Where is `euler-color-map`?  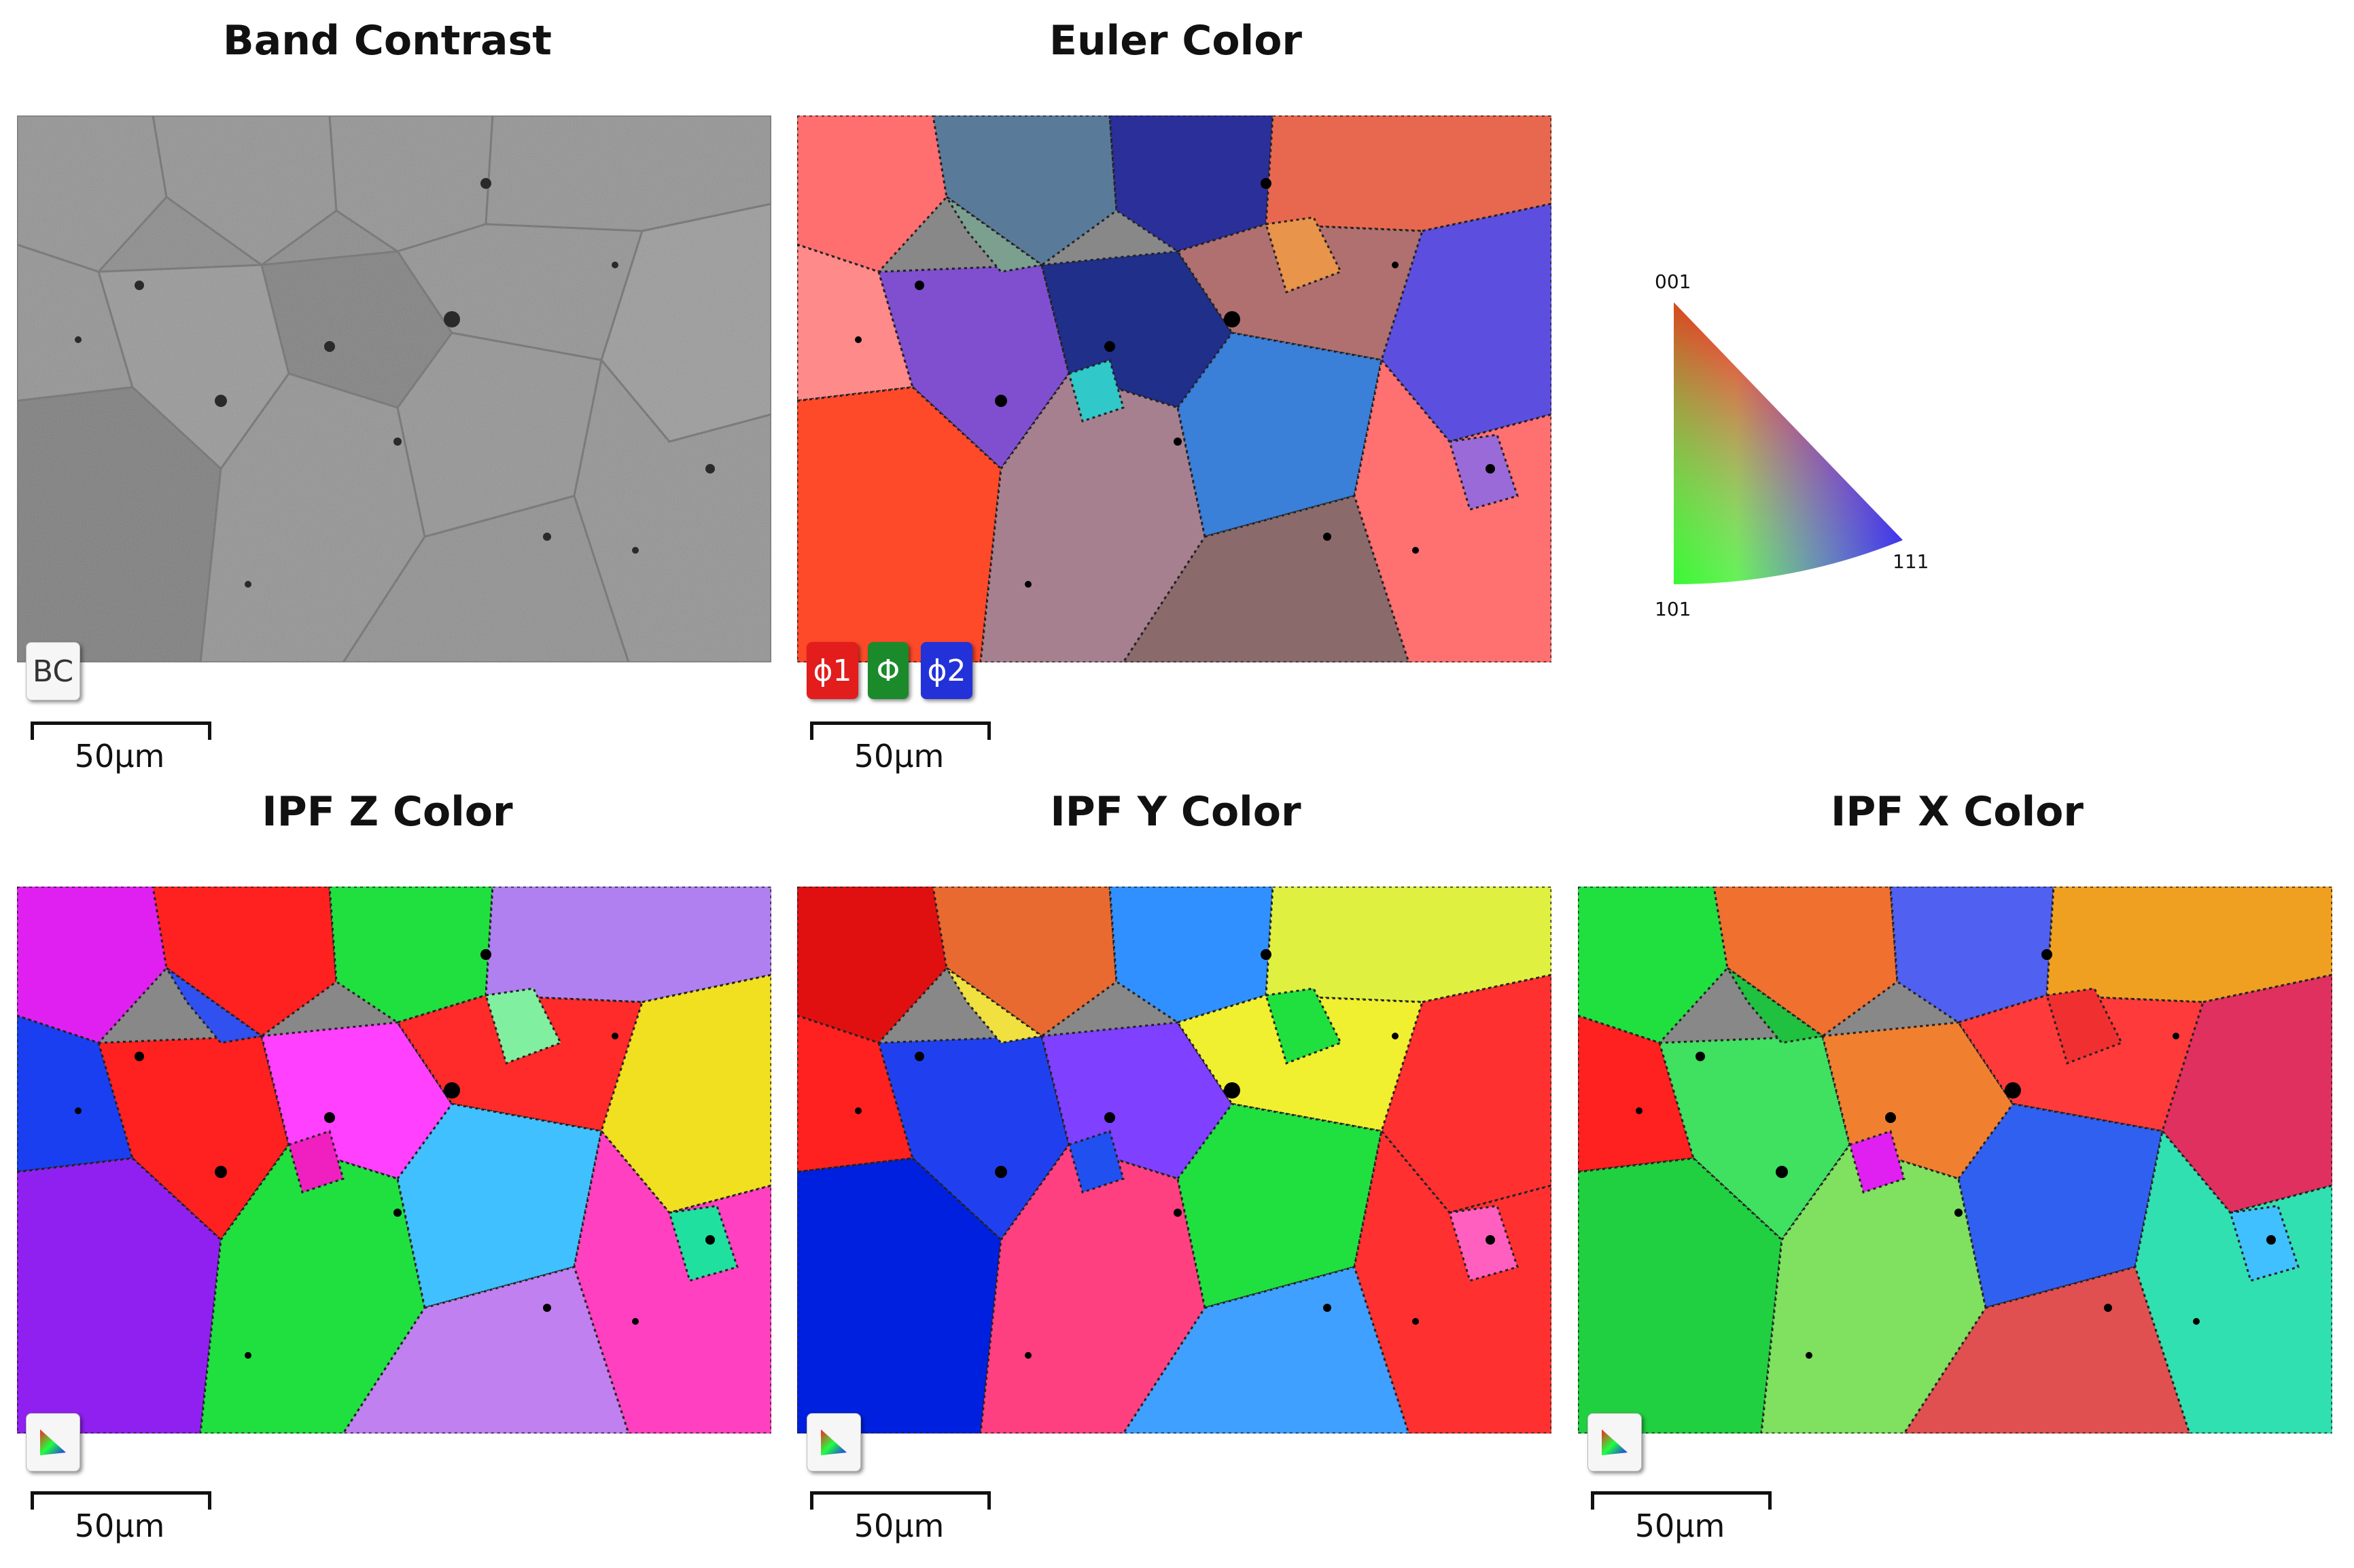
euler-color-map is located at coordinates (1174, 388).